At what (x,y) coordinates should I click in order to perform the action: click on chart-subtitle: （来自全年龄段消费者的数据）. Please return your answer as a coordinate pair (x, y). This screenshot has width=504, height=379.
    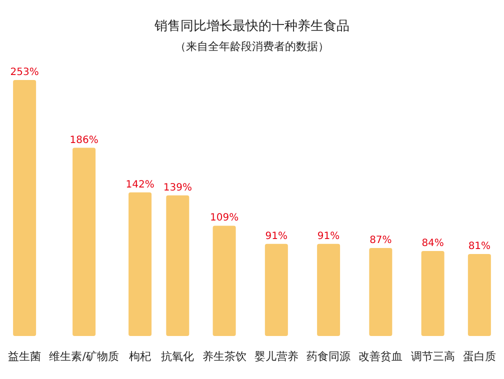
    Looking at the image, I should click on (252, 46).